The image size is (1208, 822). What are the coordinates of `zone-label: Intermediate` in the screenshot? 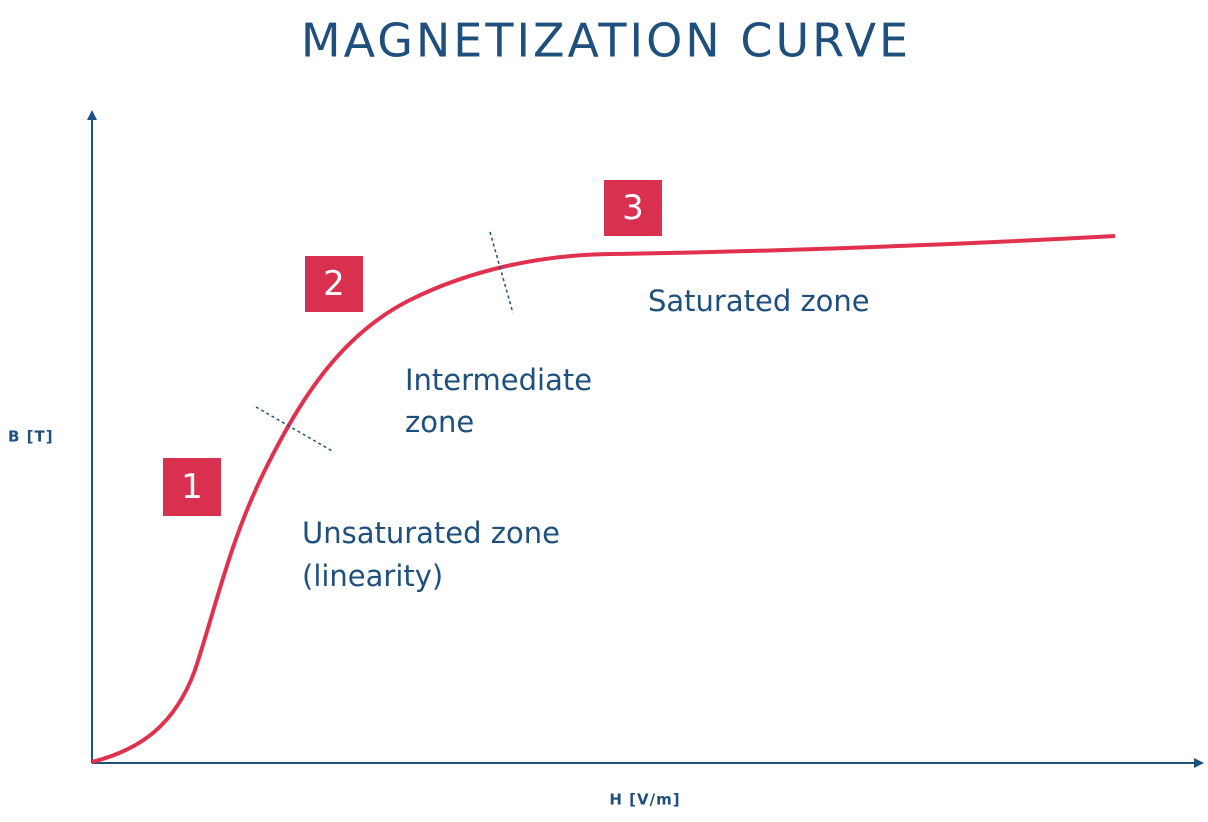 It's located at (498, 380).